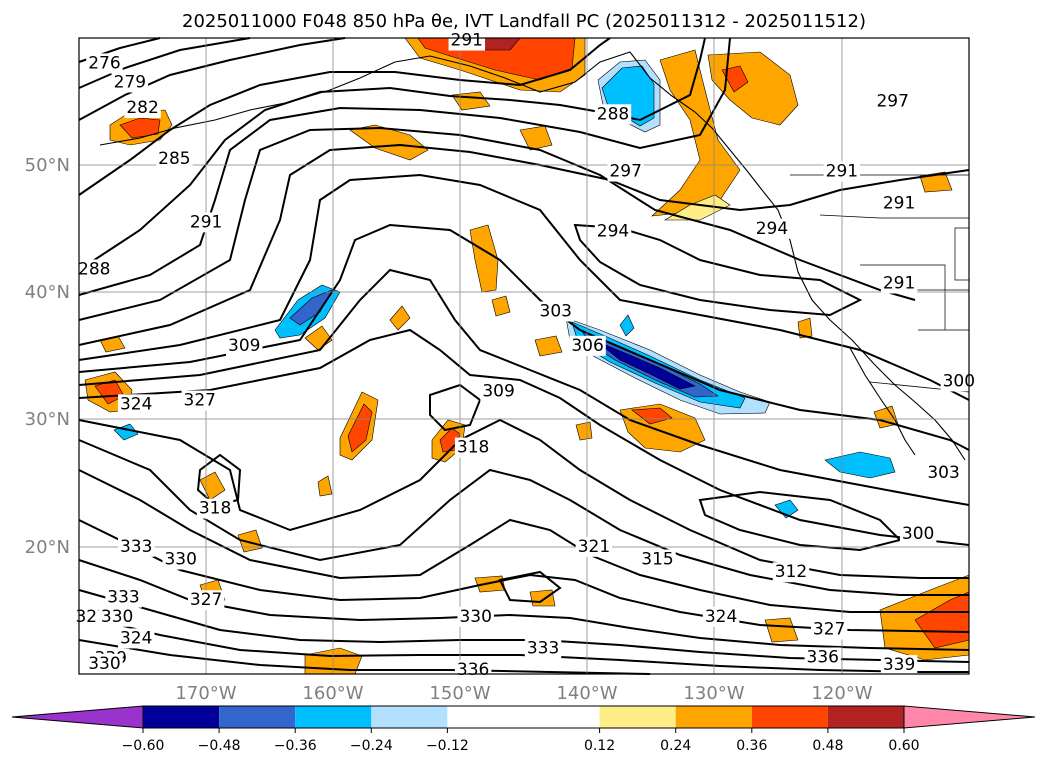 Image resolution: width=1047 pixels, height=767 pixels. I want to click on alaska-coast, so click(431, 121).